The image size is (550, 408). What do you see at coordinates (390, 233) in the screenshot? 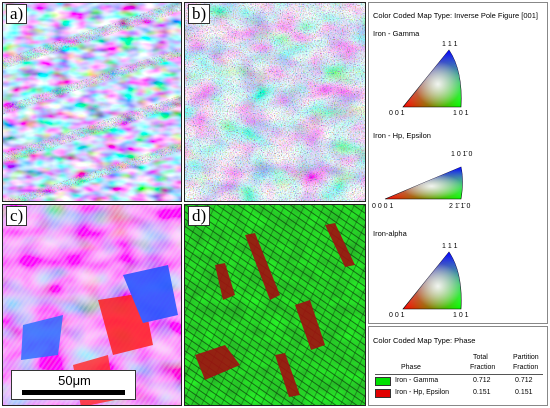
I see `ipf-phase-name-alpha: Iron-alpha` at bounding box center [390, 233].